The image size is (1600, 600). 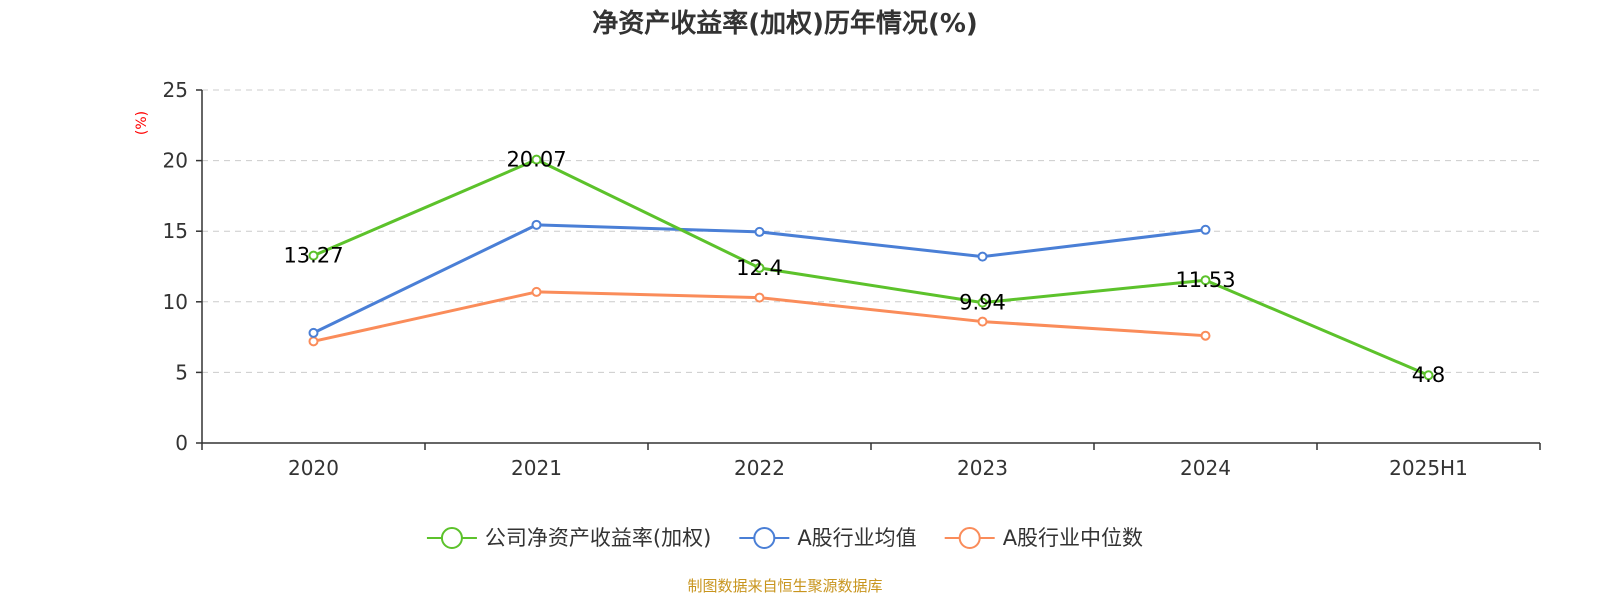 What do you see at coordinates (313, 468) in the screenshot?
I see `x-tick-label: 2020` at bounding box center [313, 468].